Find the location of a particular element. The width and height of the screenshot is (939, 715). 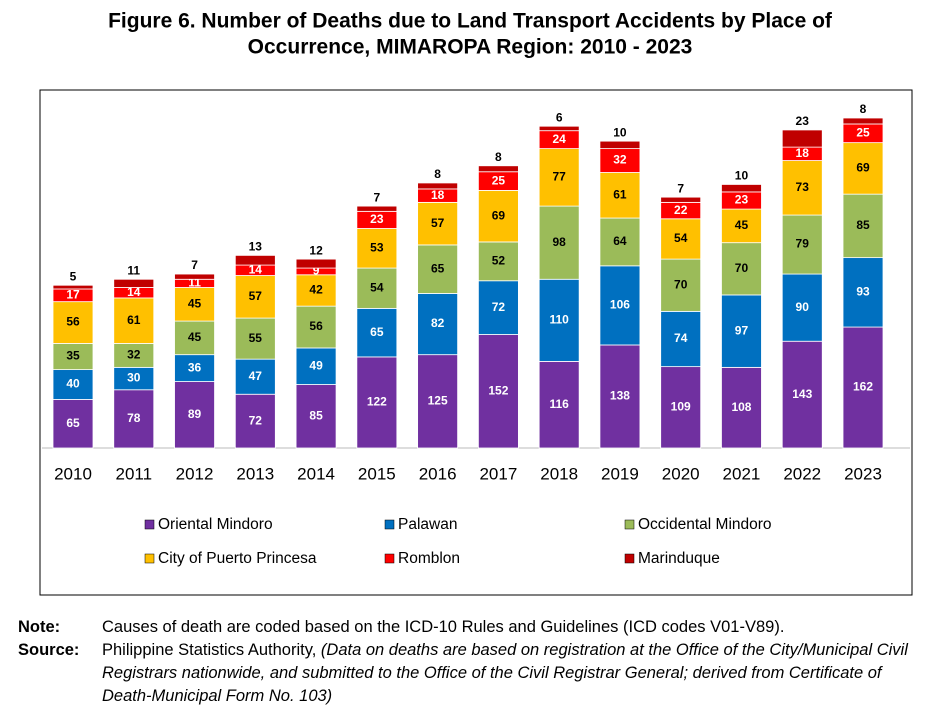

data-label: 45 is located at coordinates (742, 225).